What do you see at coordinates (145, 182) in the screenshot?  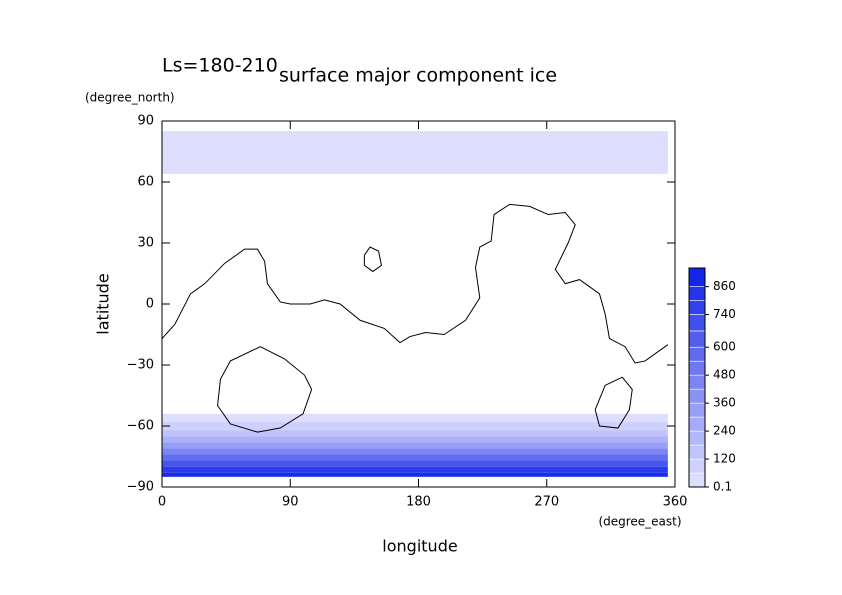 I see `y-tick-label: 60` at bounding box center [145, 182].